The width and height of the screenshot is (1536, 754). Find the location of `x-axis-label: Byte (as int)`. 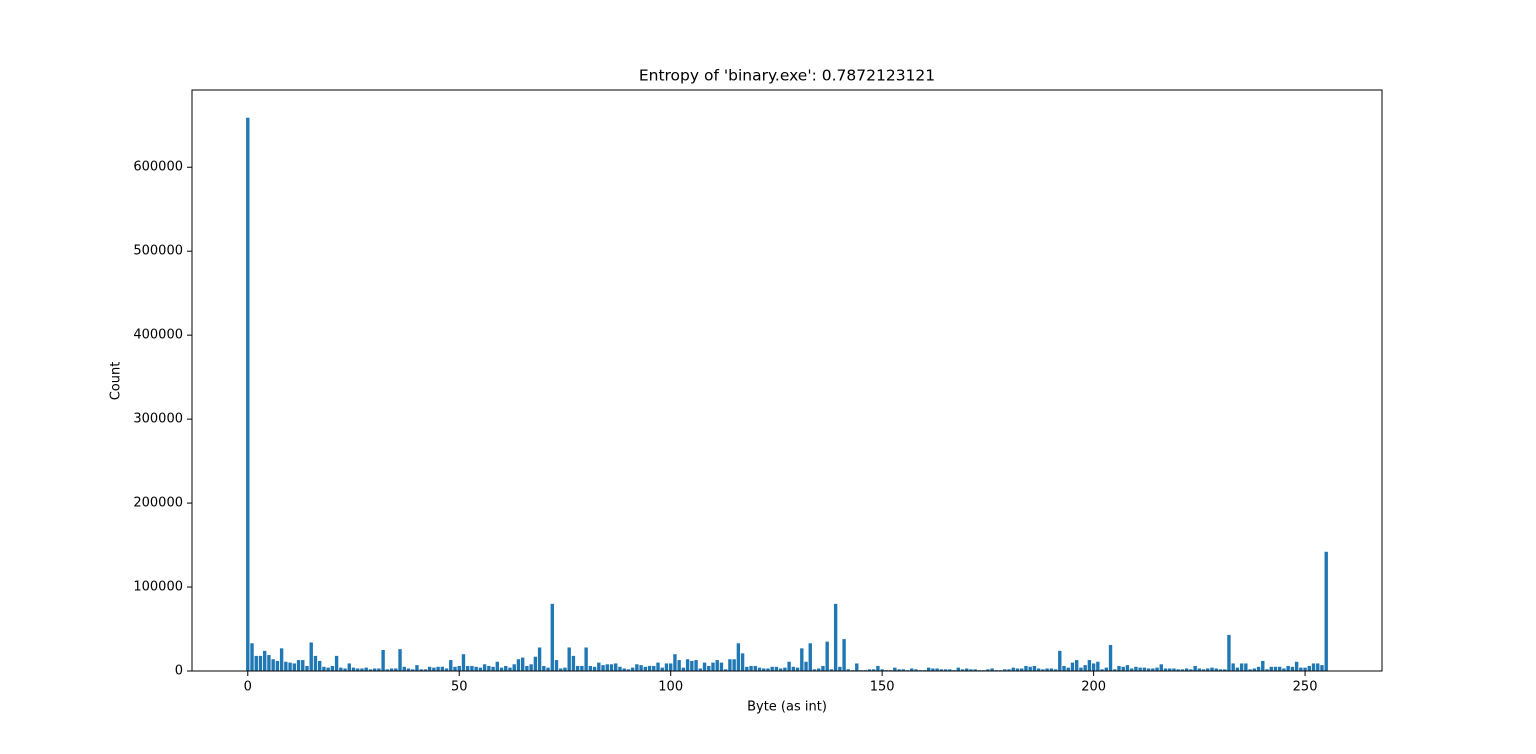

x-axis-label: Byte (as int) is located at coordinates (787, 707).